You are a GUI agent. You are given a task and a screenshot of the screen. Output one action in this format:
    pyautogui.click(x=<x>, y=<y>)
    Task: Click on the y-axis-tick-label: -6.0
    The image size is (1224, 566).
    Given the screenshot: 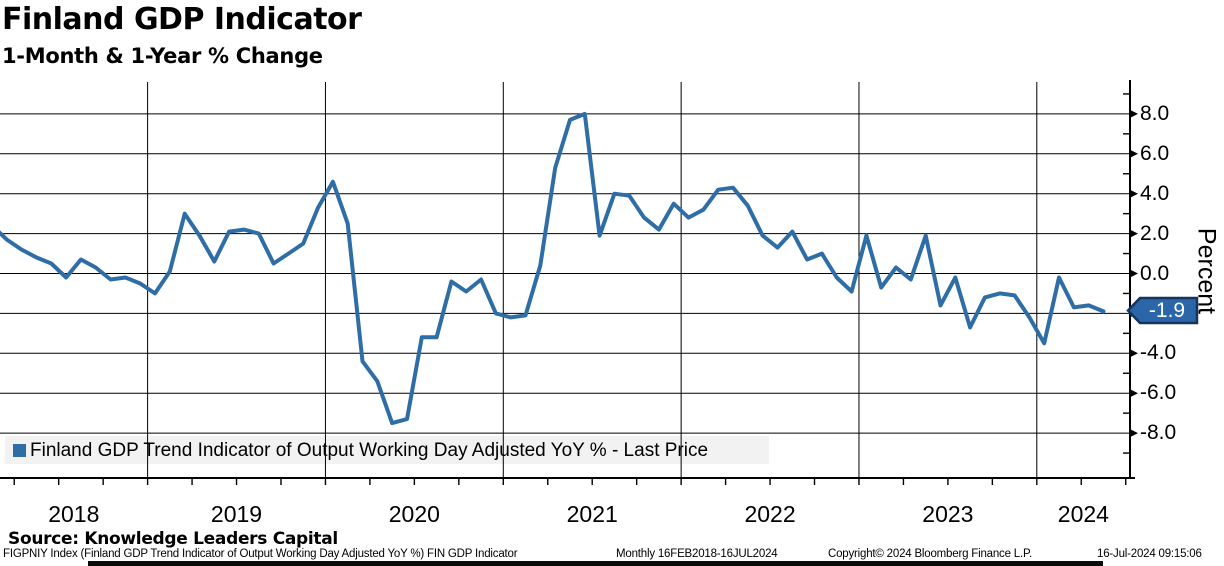 What is the action you would take?
    pyautogui.click(x=1158, y=393)
    